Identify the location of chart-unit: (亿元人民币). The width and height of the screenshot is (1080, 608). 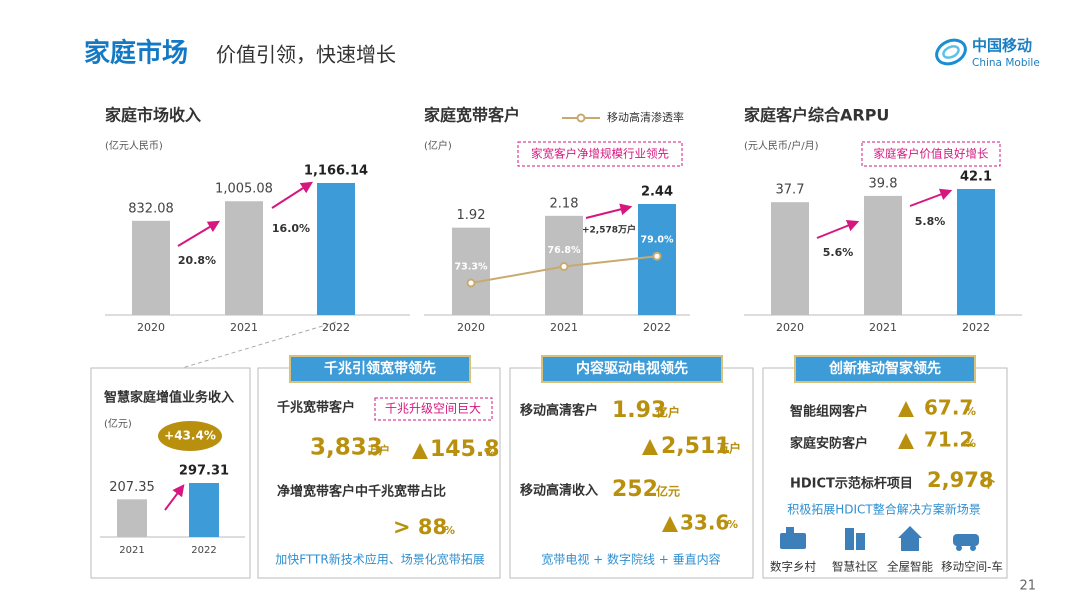
(134, 145).